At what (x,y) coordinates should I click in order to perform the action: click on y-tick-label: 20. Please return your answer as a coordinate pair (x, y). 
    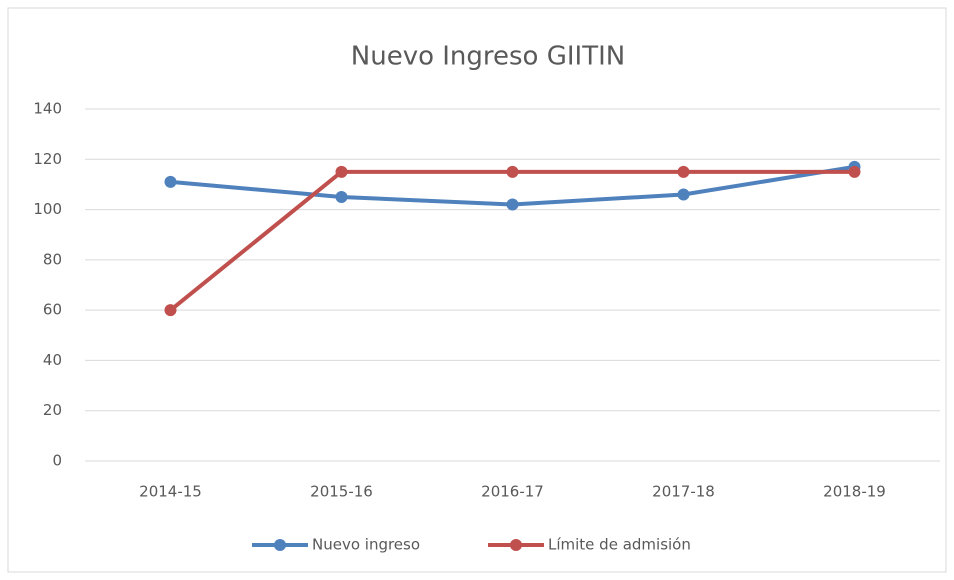
    Looking at the image, I should click on (52, 410).